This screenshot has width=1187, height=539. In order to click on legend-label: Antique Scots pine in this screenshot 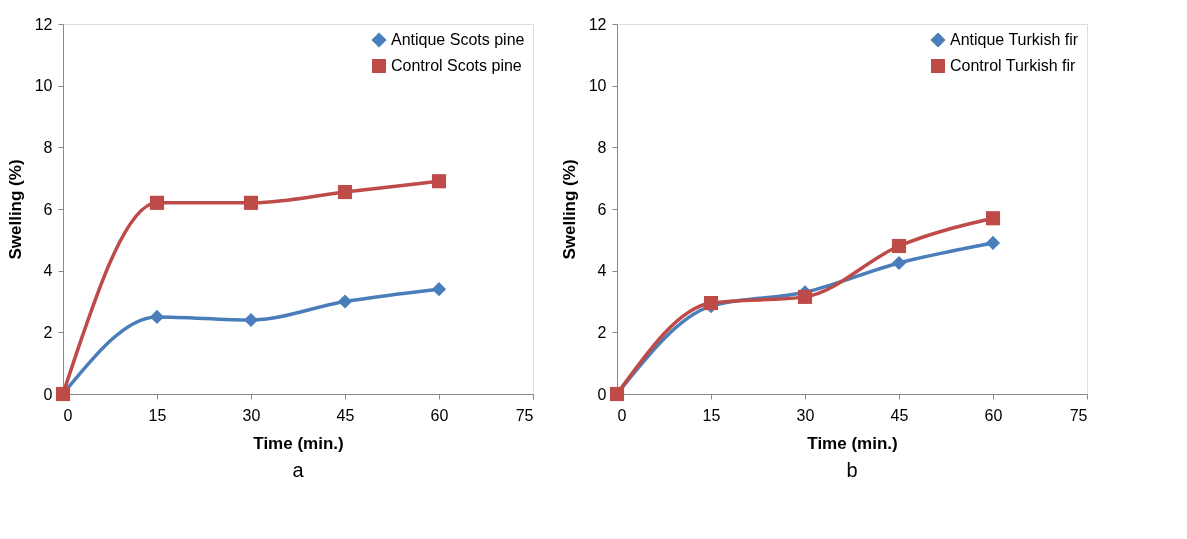, I will do `click(458, 39)`.